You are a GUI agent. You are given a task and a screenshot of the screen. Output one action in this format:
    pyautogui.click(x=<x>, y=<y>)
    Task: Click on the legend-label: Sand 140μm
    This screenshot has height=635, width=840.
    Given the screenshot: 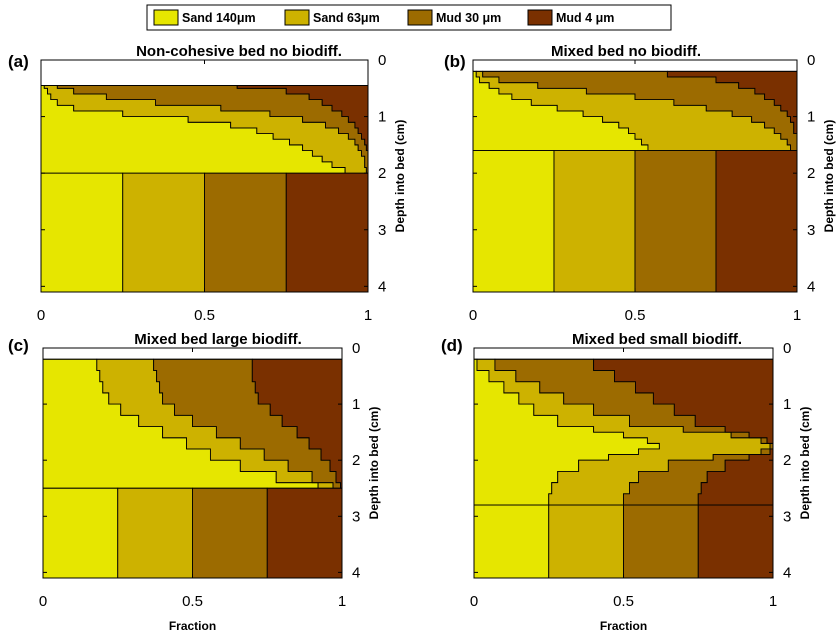 What is the action you would take?
    pyautogui.click(x=219, y=18)
    